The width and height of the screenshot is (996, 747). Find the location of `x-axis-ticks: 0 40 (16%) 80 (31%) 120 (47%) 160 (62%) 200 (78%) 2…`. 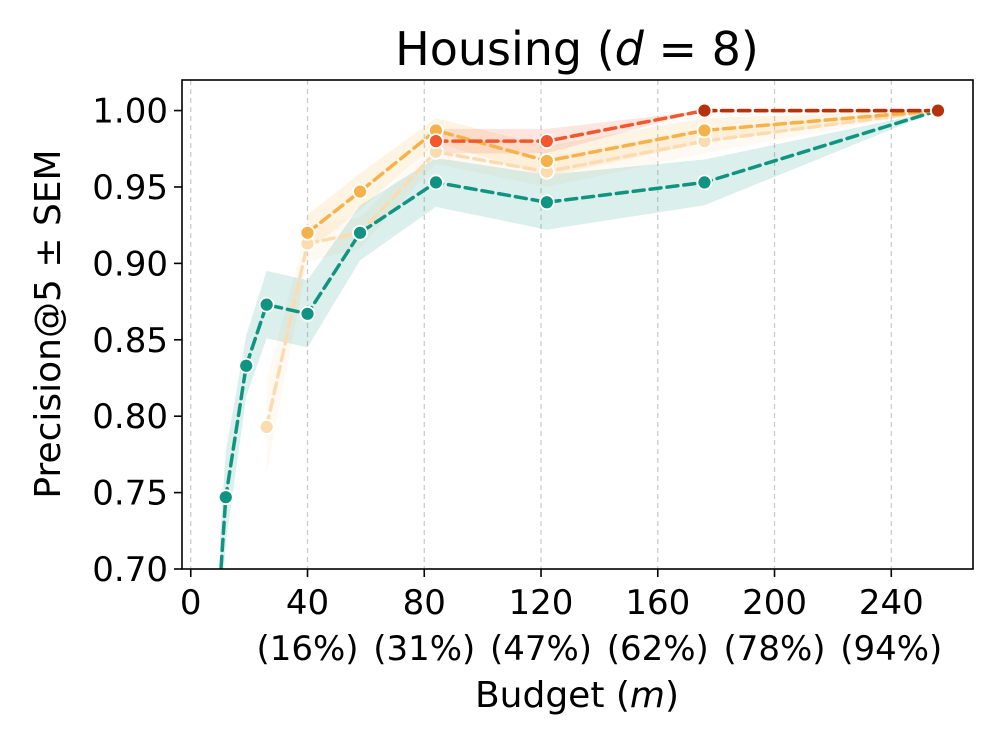

x-axis-ticks: 0 40 (16%) 80 (31%) 120 (47%) 160 (62%) 200 (78%) 2… is located at coordinates (561, 619).